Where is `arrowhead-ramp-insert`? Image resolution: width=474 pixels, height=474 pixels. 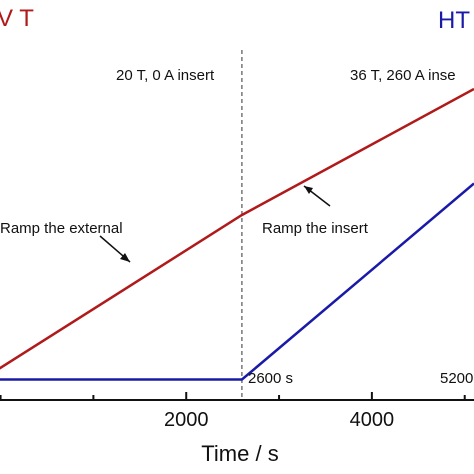
arrowhead-ramp-insert is located at coordinates (308, 190).